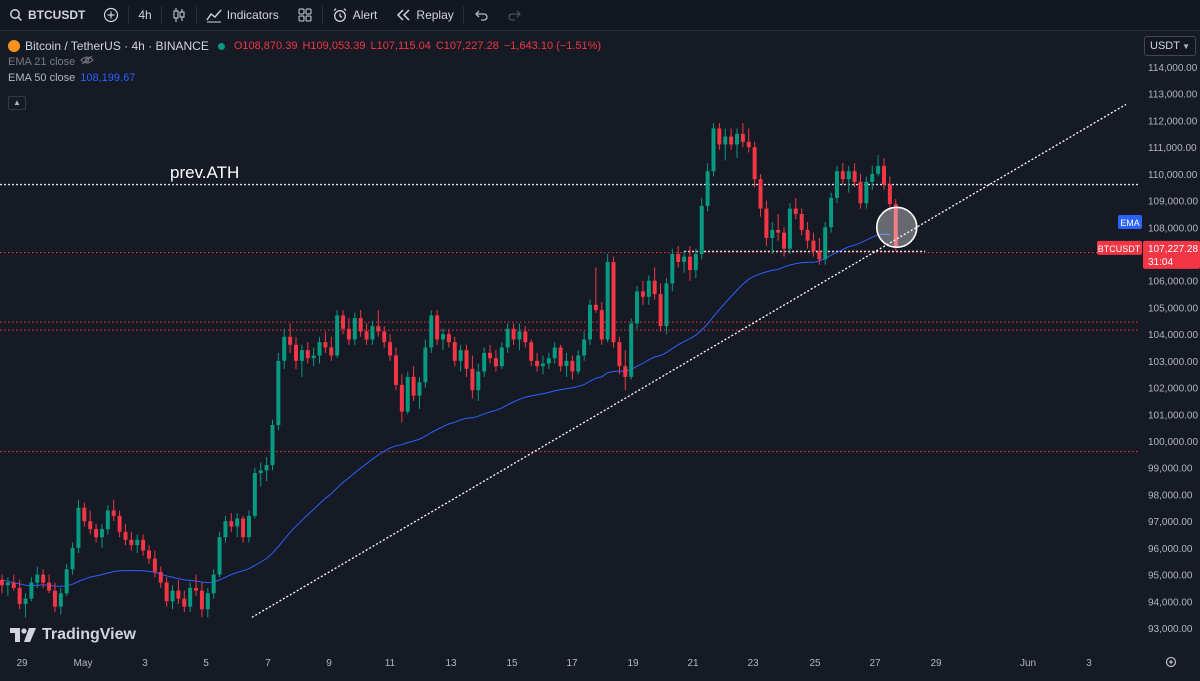 Image resolution: width=1200 pixels, height=681 pixels. I want to click on search-icon, so click(16, 15).